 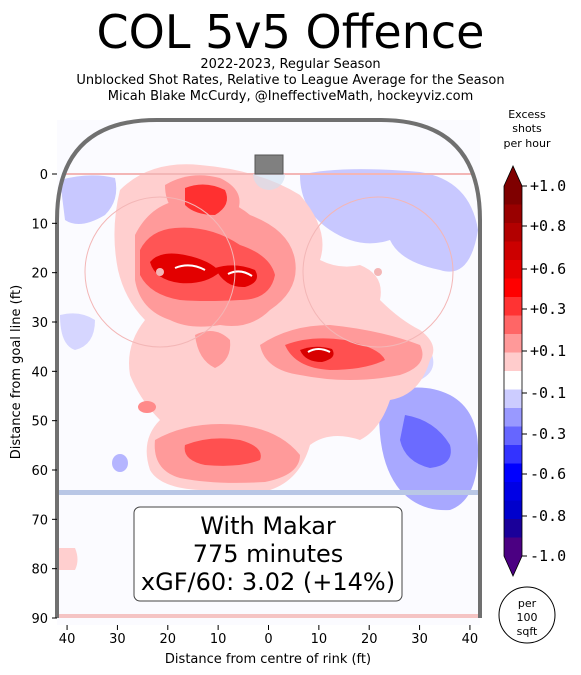 What do you see at coordinates (548, 434) in the screenshot?
I see `colorbar-tick-label: -0.3` at bounding box center [548, 434].